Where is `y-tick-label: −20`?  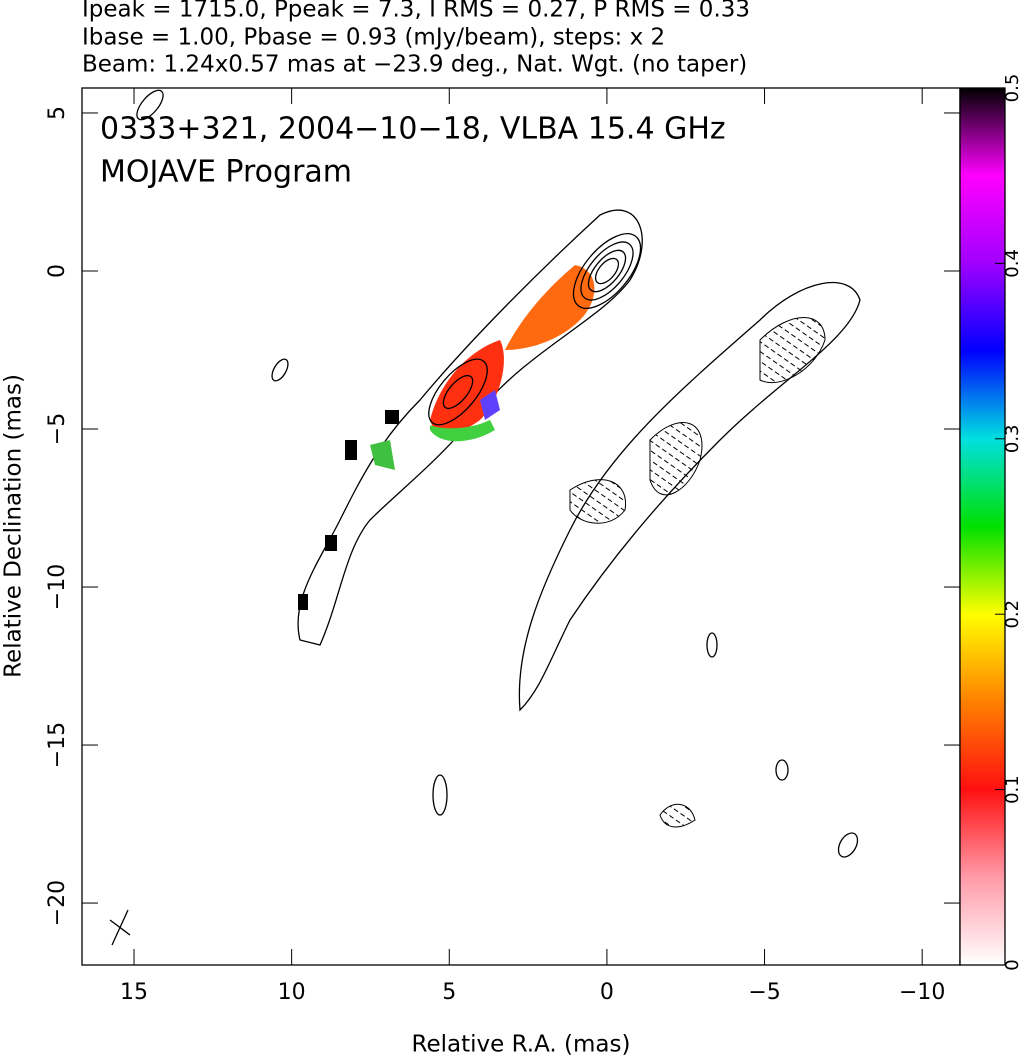
y-tick-label: −20 is located at coordinates (57, 903).